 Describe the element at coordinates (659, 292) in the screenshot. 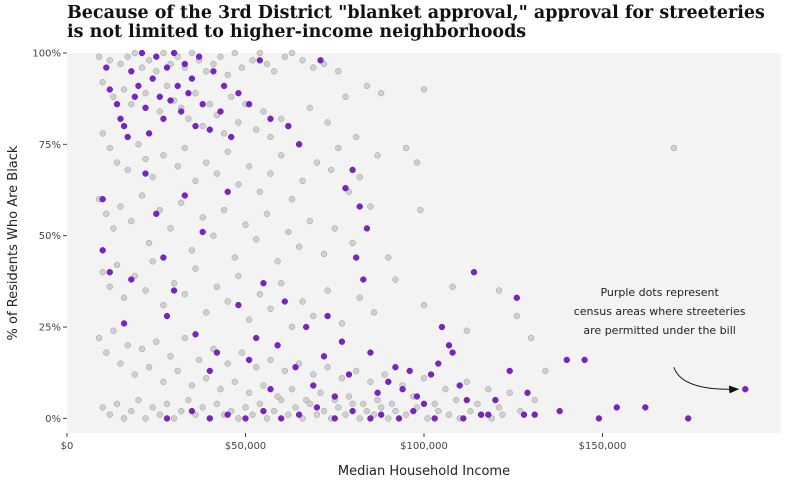

I see `annotation-text-line: Purple dots represent` at that location.